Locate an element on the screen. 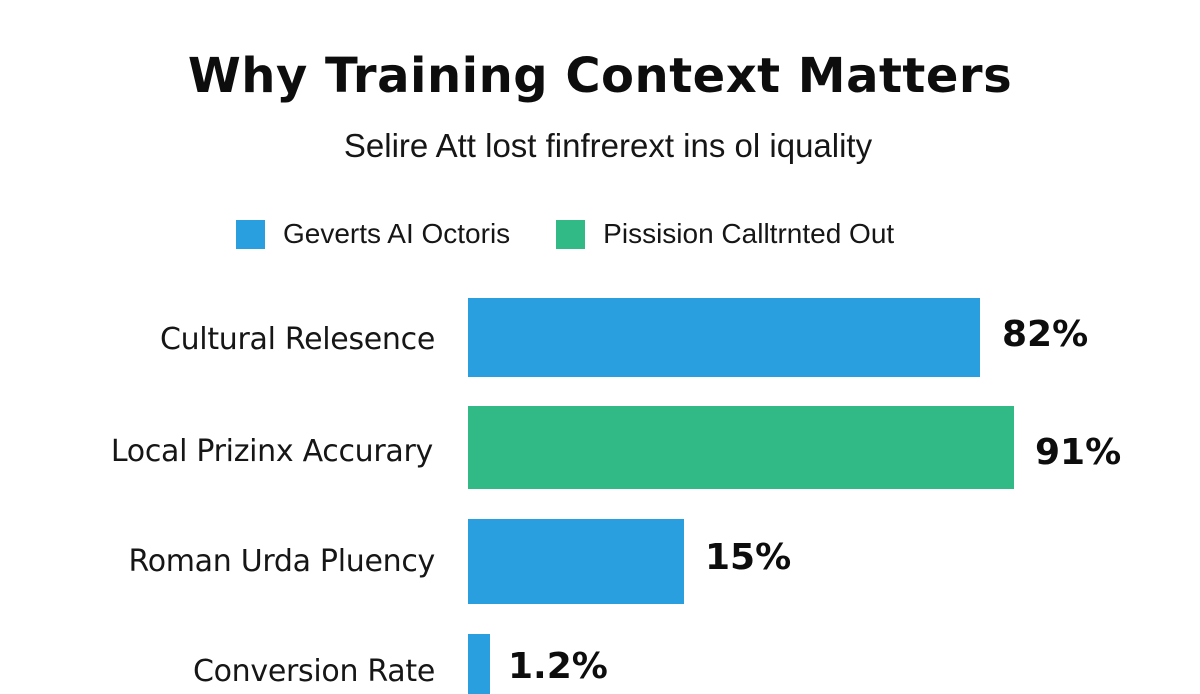 The width and height of the screenshot is (1200, 694). bar-value-label: 82% is located at coordinates (1045, 334).